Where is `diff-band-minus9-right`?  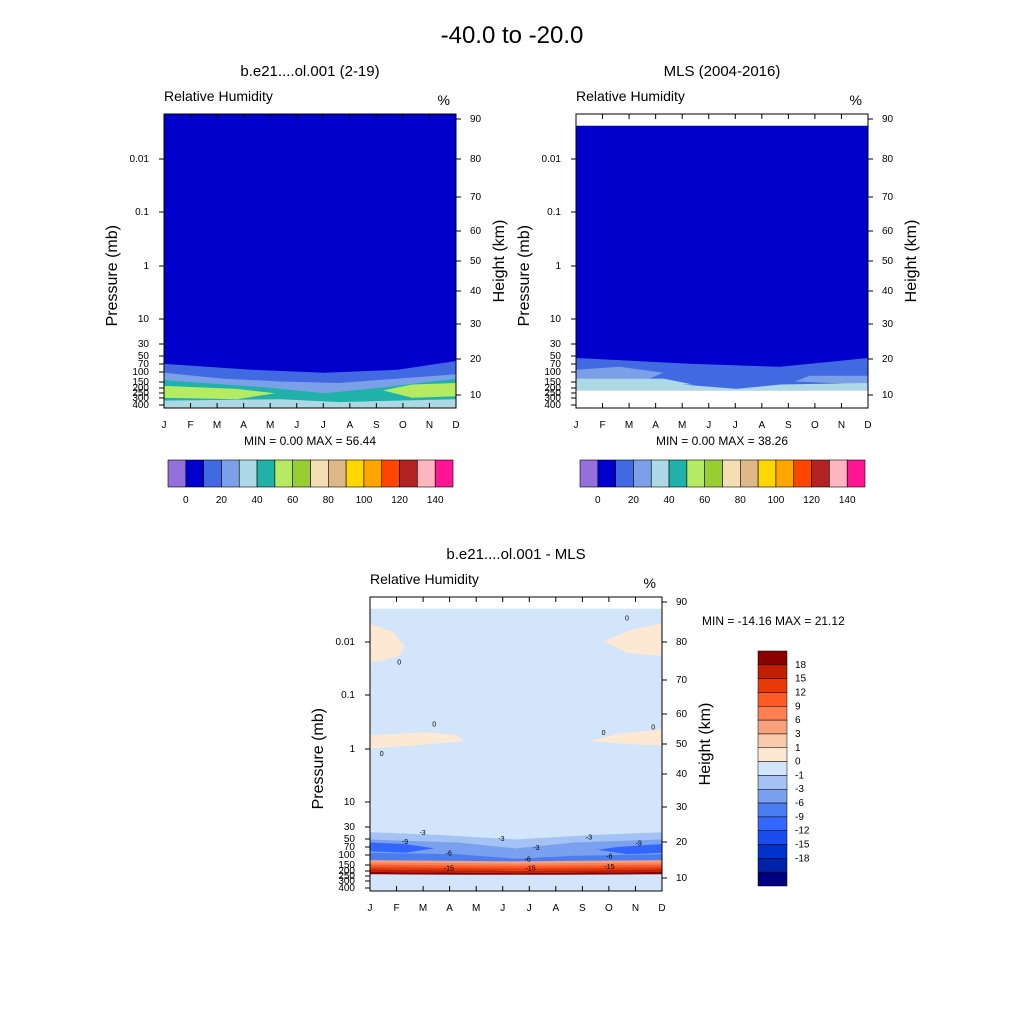
diff-band-minus9-right is located at coordinates (629, 849).